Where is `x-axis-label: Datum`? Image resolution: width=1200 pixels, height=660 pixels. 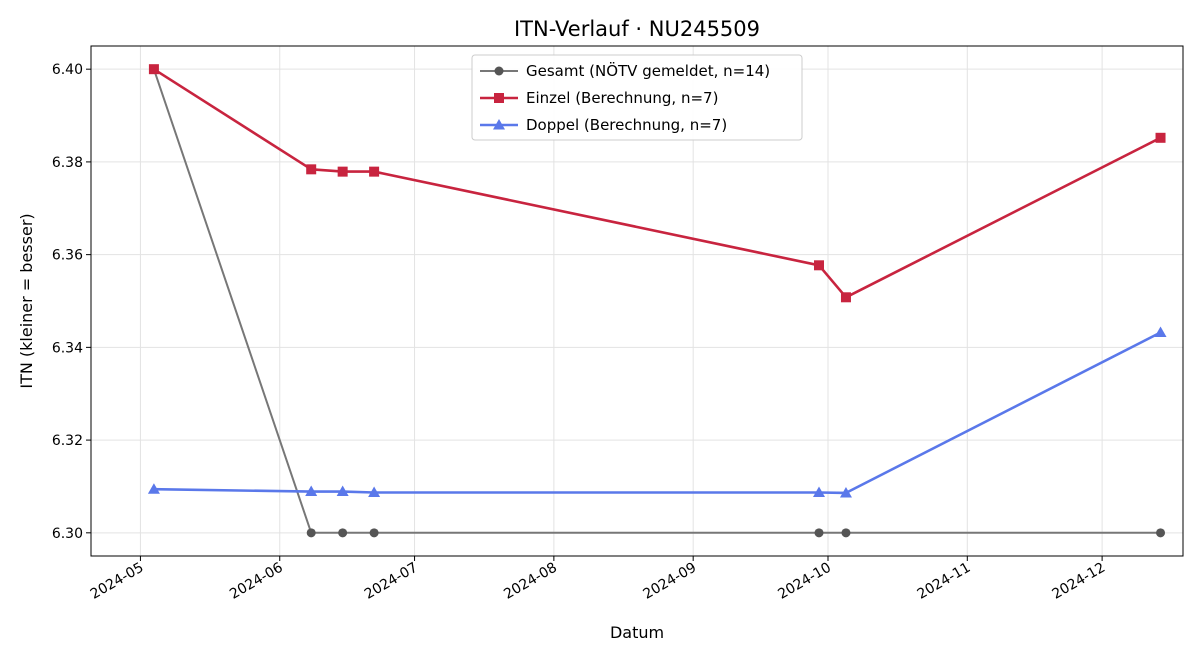
x-axis-label: Datum is located at coordinates (637, 632).